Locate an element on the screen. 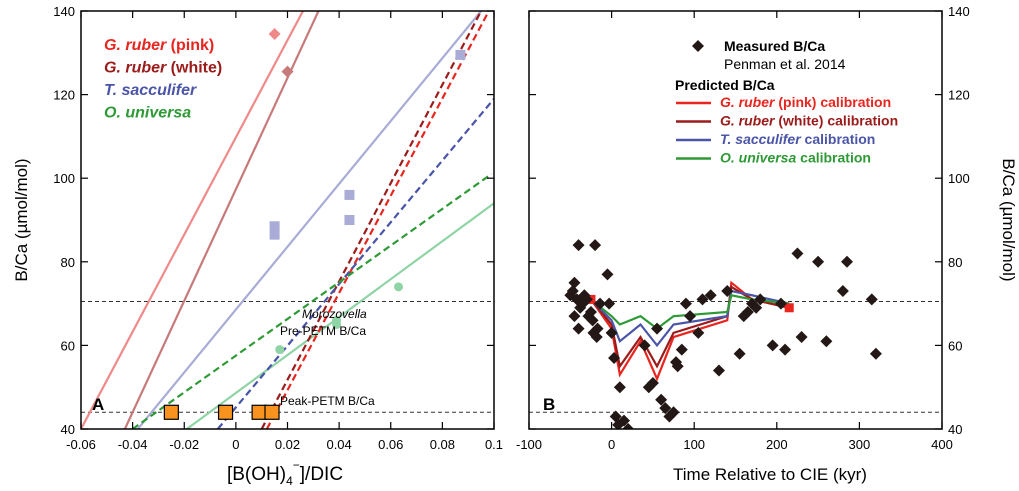  y-tick-label: 60 is located at coordinates (68, 345).